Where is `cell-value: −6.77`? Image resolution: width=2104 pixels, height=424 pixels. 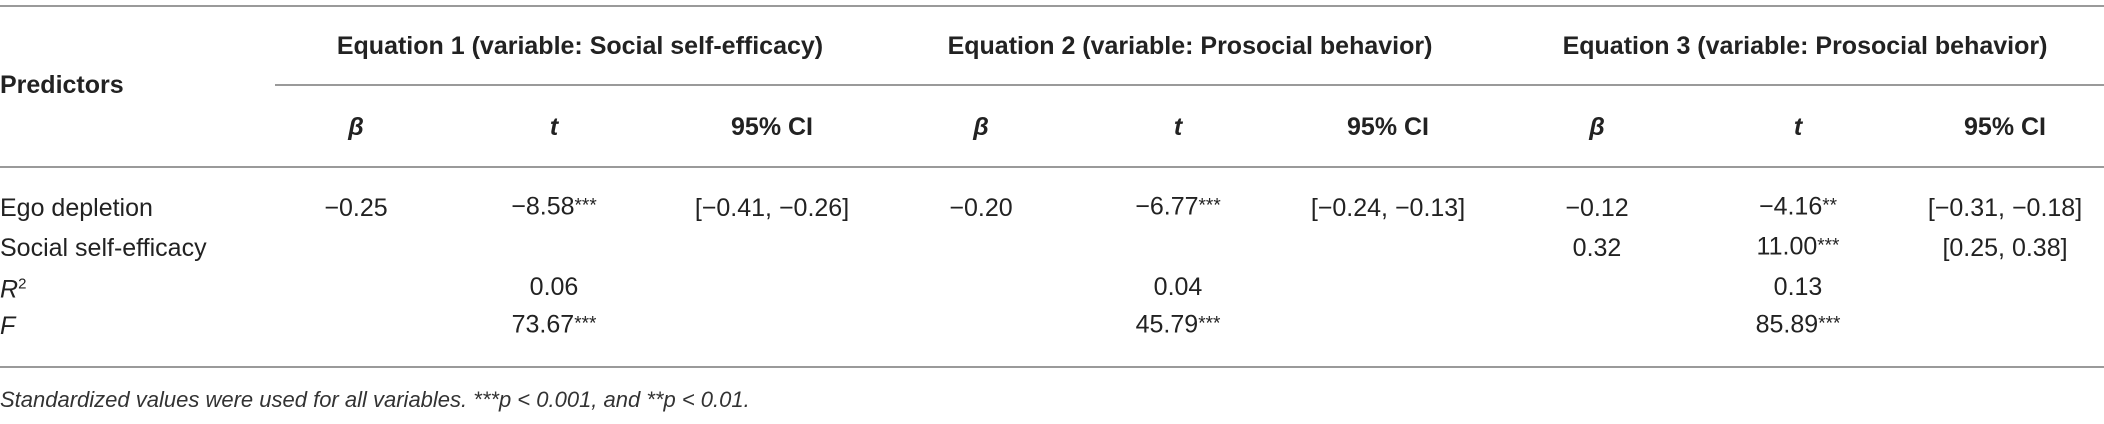 cell-value: −6.77 is located at coordinates (1167, 206).